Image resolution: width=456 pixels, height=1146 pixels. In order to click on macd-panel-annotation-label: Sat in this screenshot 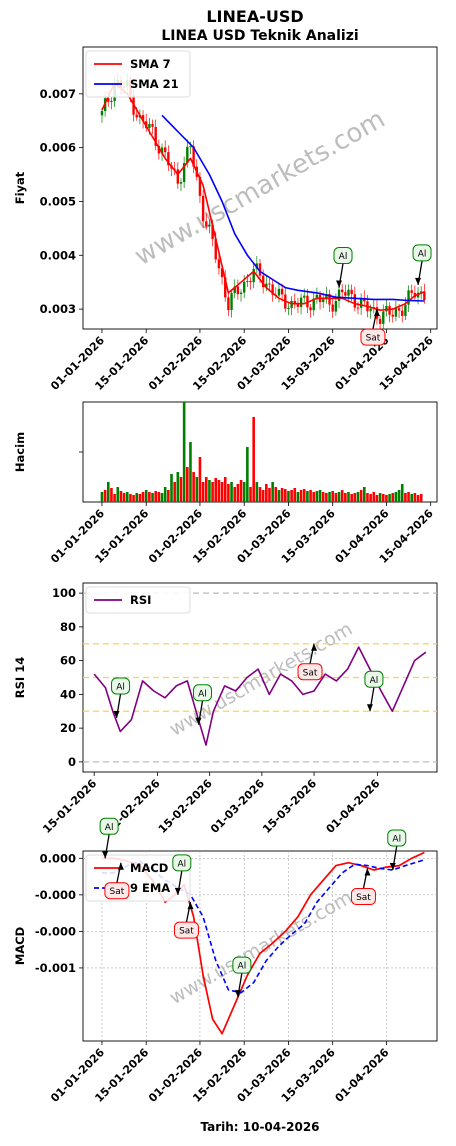, I will do `click(363, 898)`.